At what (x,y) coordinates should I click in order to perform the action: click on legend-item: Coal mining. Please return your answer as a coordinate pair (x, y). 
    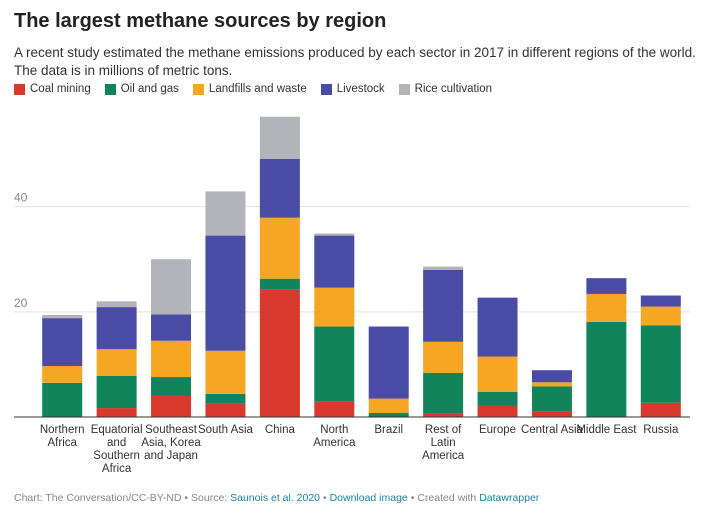
    Looking at the image, I should click on (52, 89).